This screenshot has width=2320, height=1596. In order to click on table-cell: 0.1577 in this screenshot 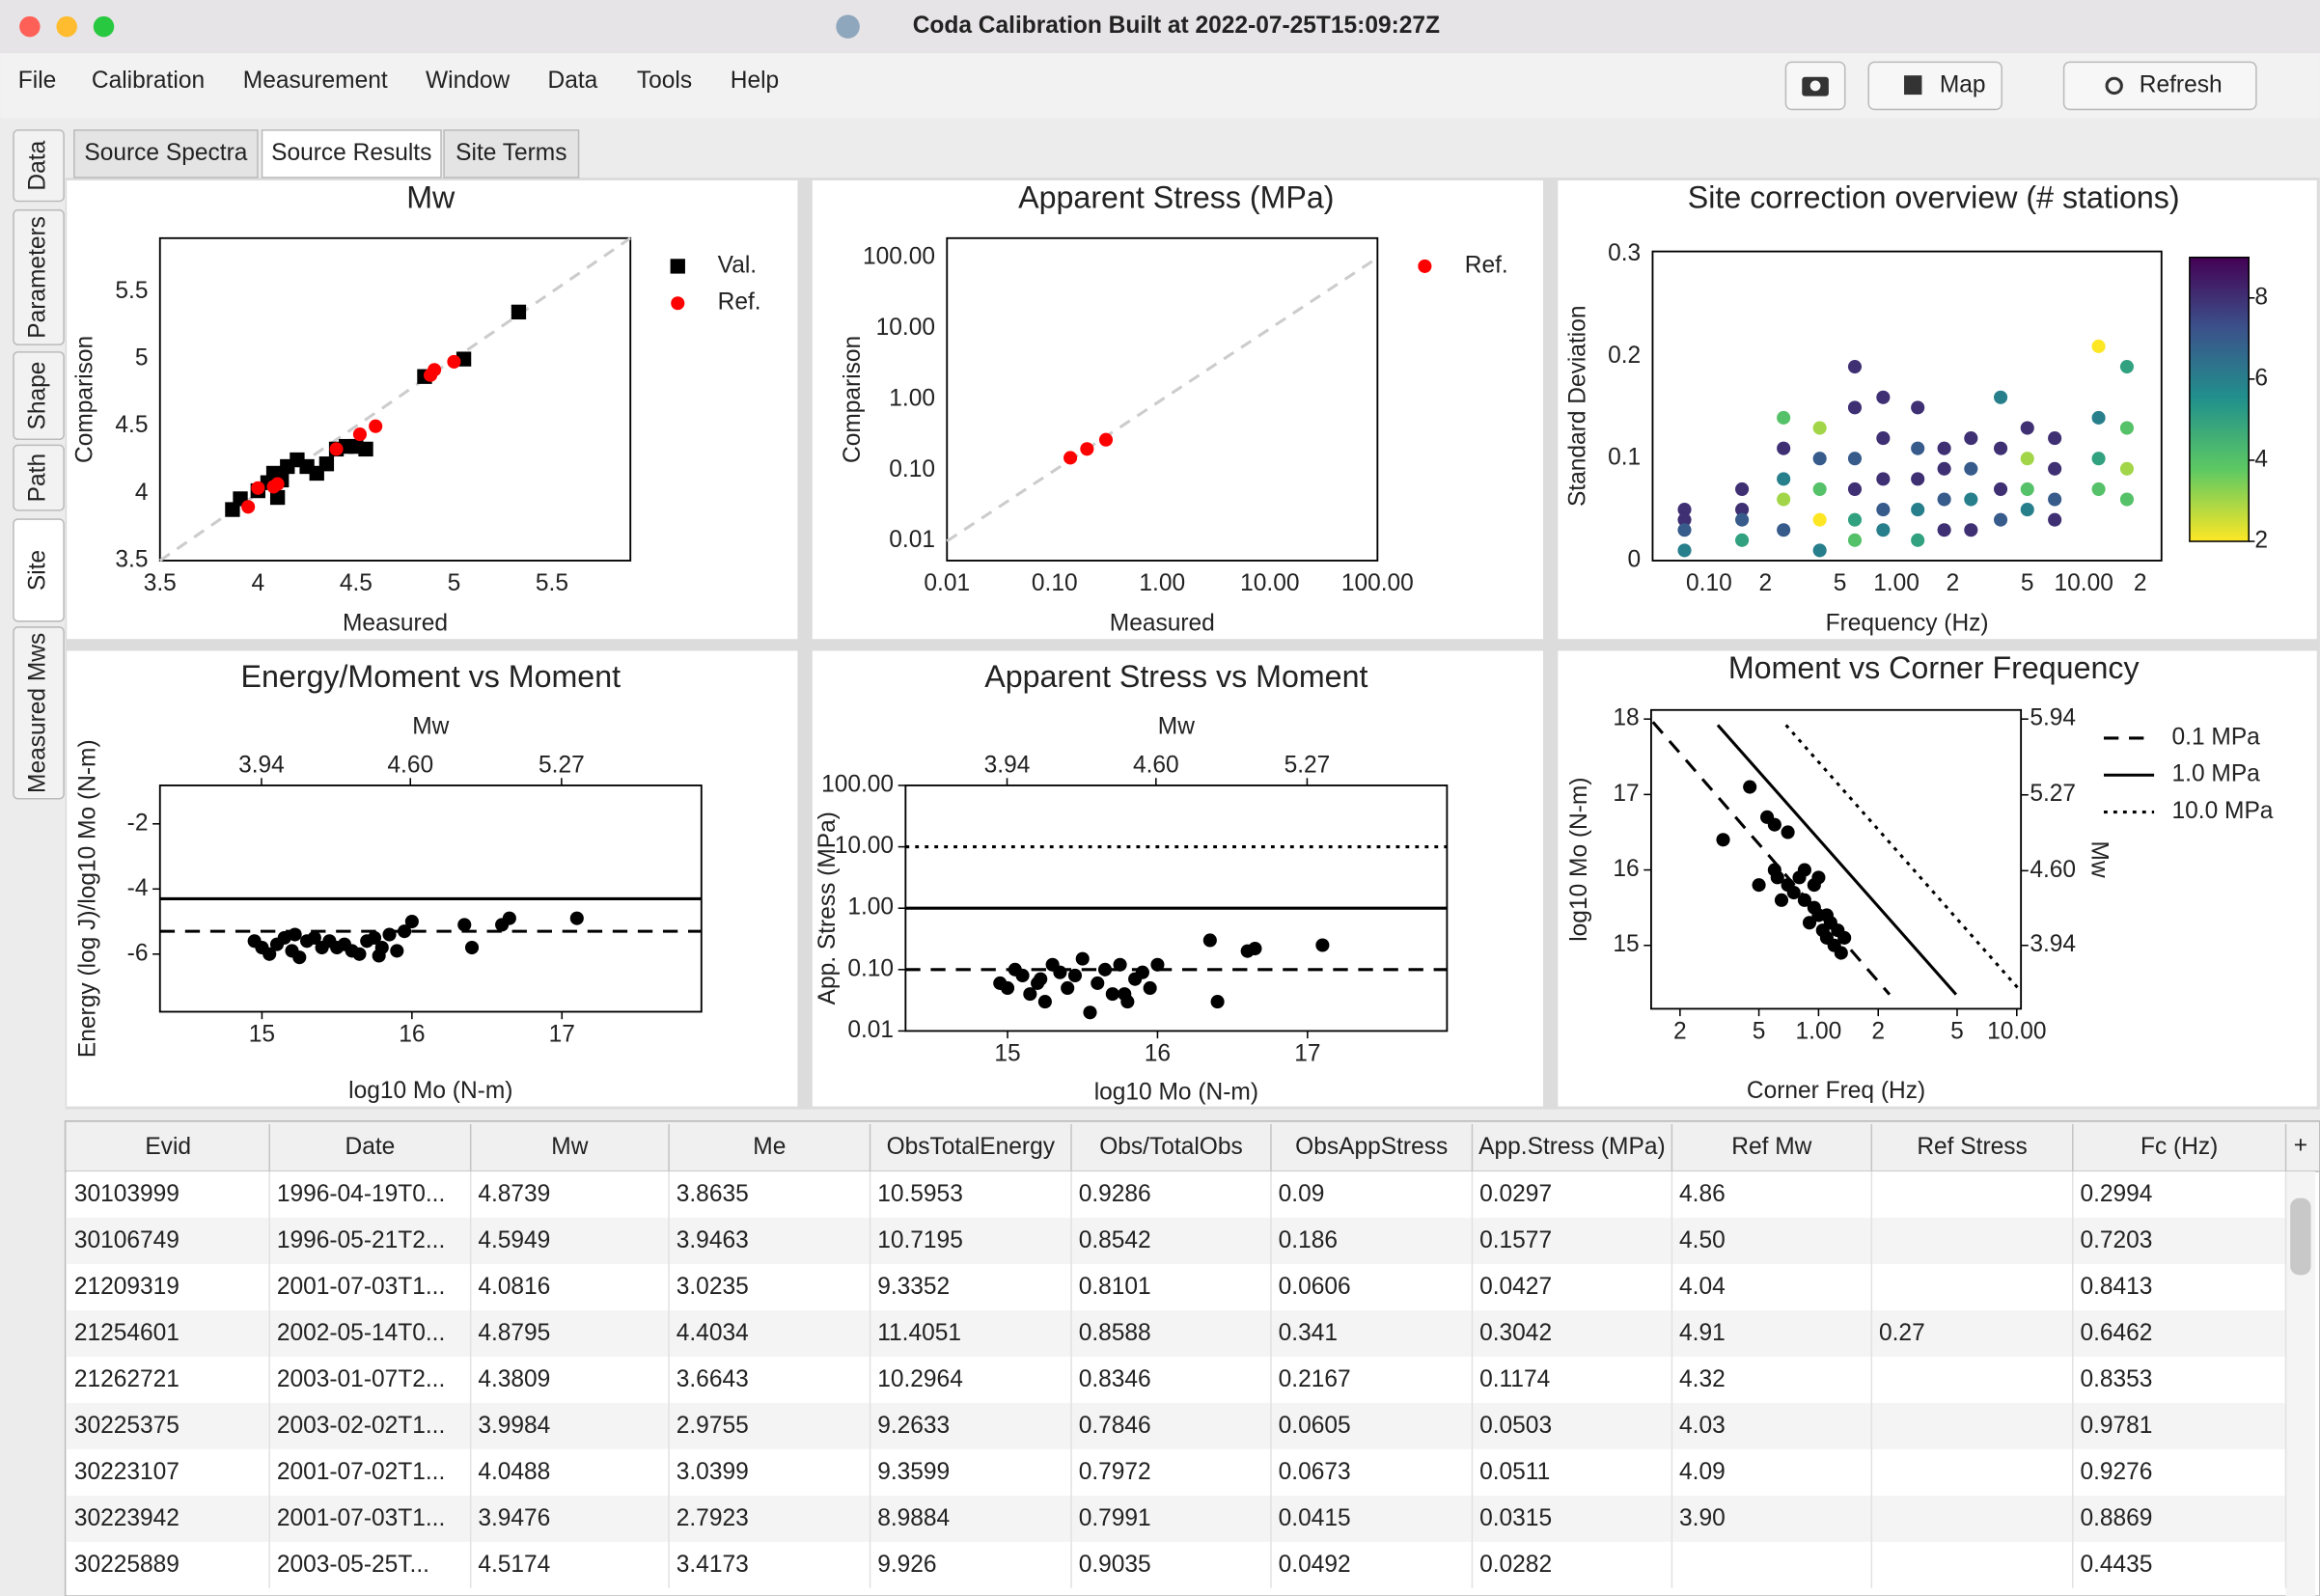, I will do `click(1516, 1240)`.